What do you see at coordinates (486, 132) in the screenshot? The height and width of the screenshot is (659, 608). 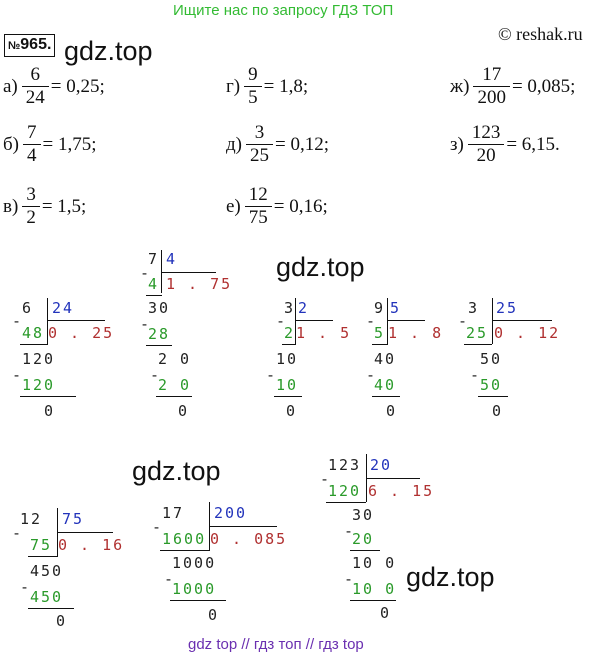 I see `numerator: 123` at bounding box center [486, 132].